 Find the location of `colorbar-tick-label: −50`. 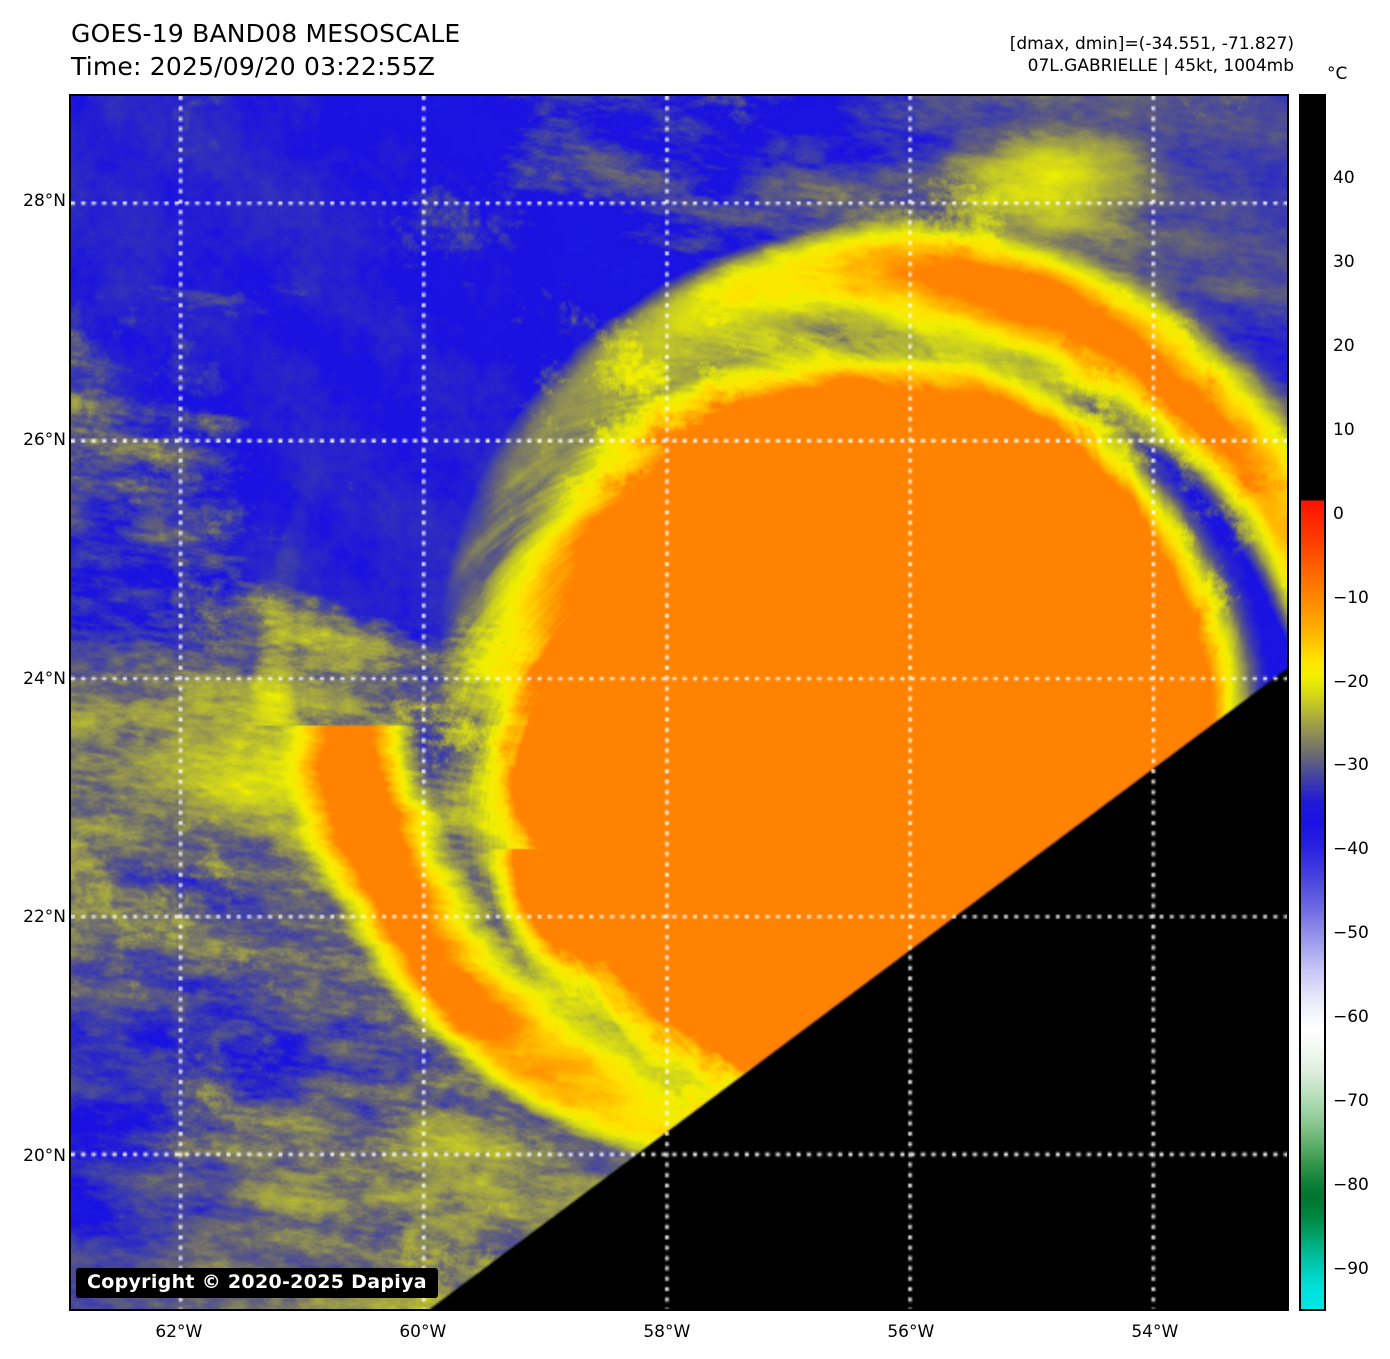

colorbar-tick-label: −50 is located at coordinates (1351, 933).